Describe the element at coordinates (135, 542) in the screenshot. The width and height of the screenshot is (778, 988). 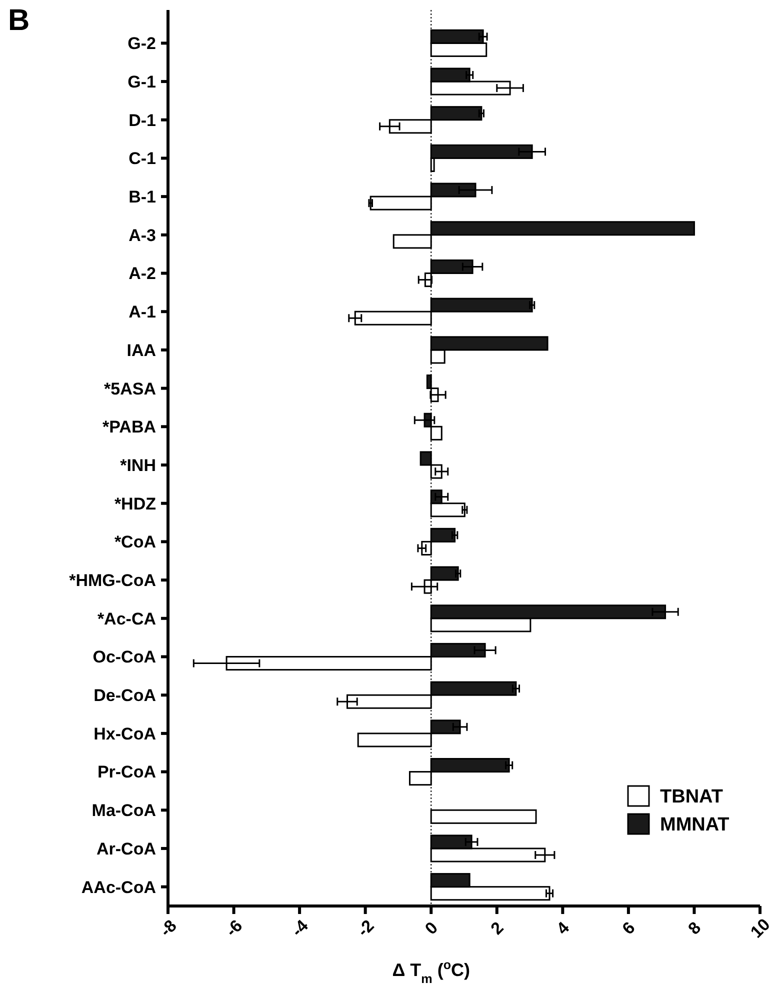
I see `y-tick-label: *CoA` at that location.